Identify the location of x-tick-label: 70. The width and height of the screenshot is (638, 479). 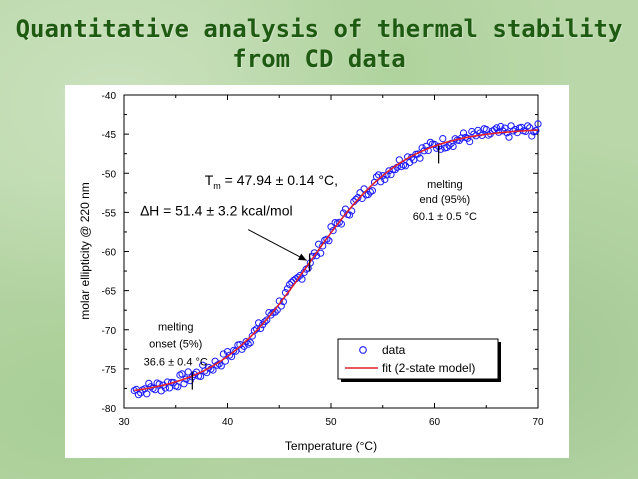
(538, 422).